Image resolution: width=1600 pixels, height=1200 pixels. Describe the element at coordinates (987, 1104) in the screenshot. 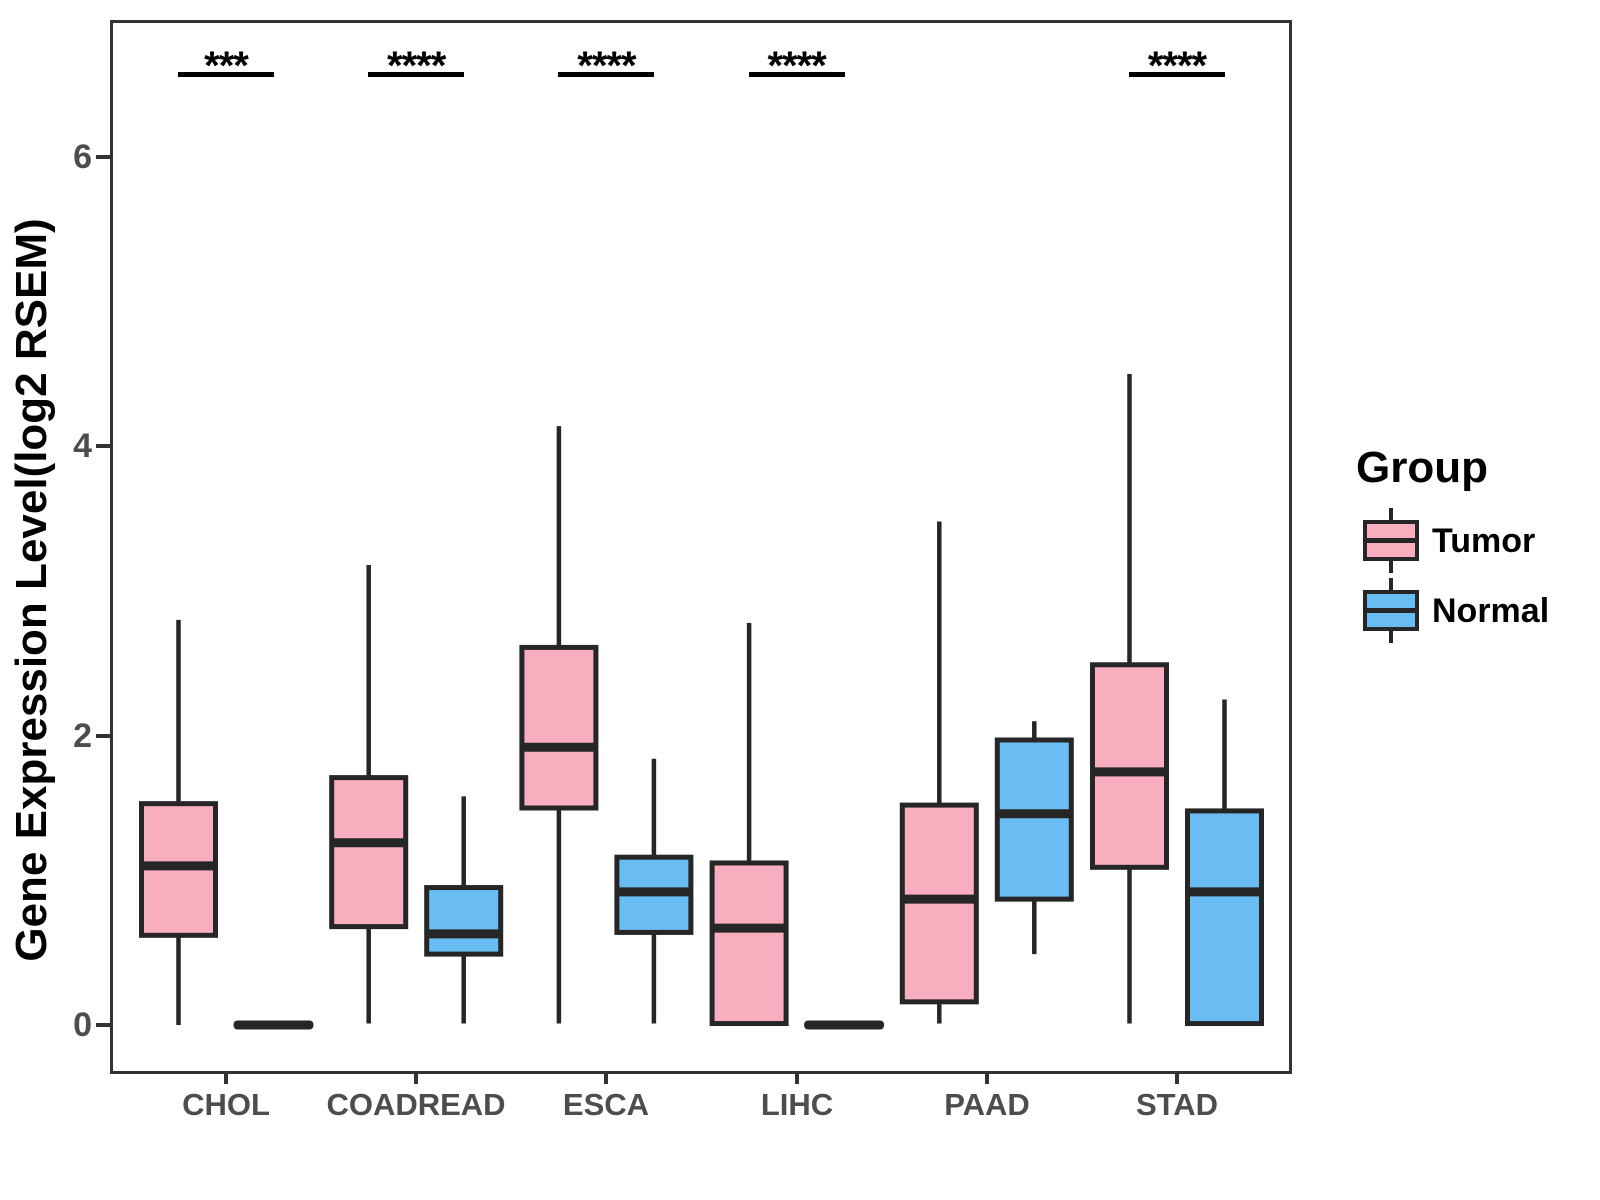

I see `x-tick-label-paad: PAAD` at that location.